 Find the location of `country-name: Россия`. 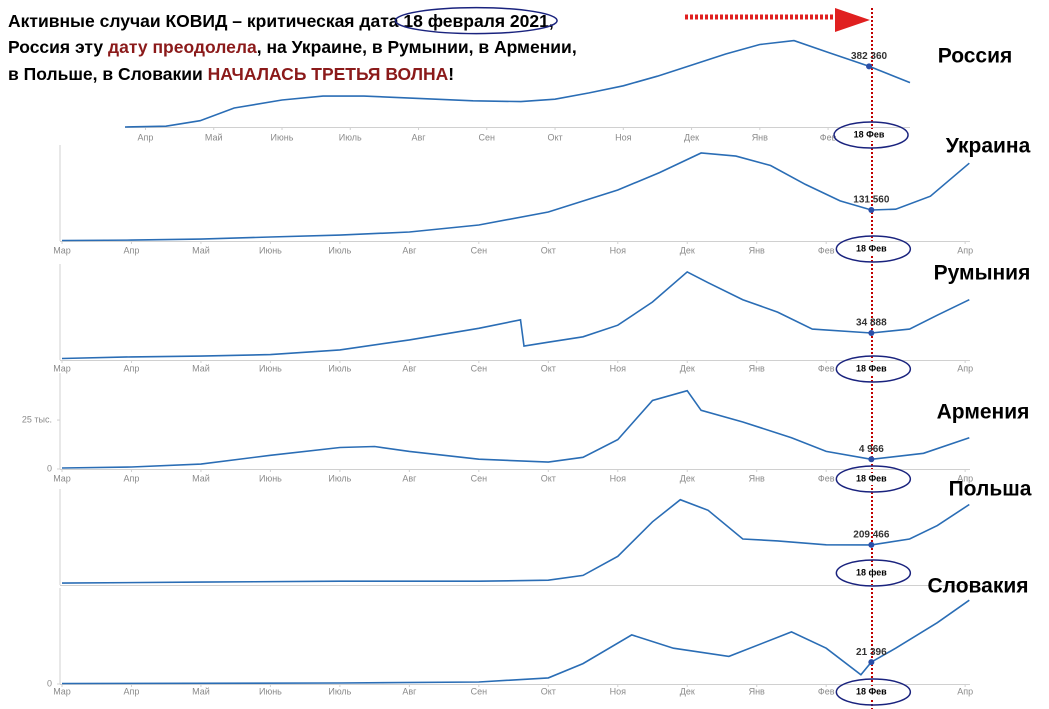

country-name: Россия is located at coordinates (975, 56).